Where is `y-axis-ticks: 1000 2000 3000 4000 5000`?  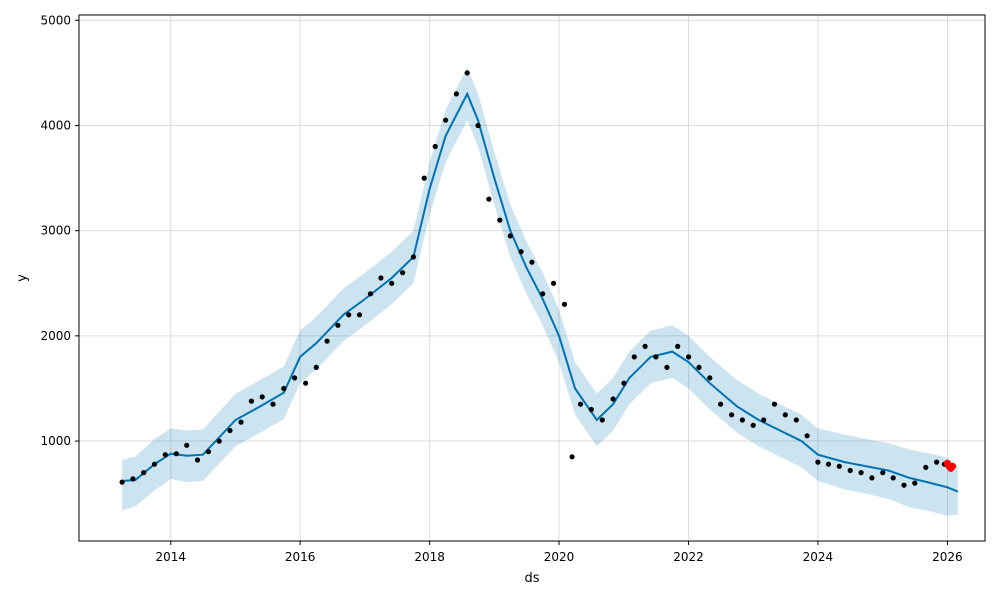 y-axis-ticks: 1000 2000 3000 4000 5000 is located at coordinates (59, 230).